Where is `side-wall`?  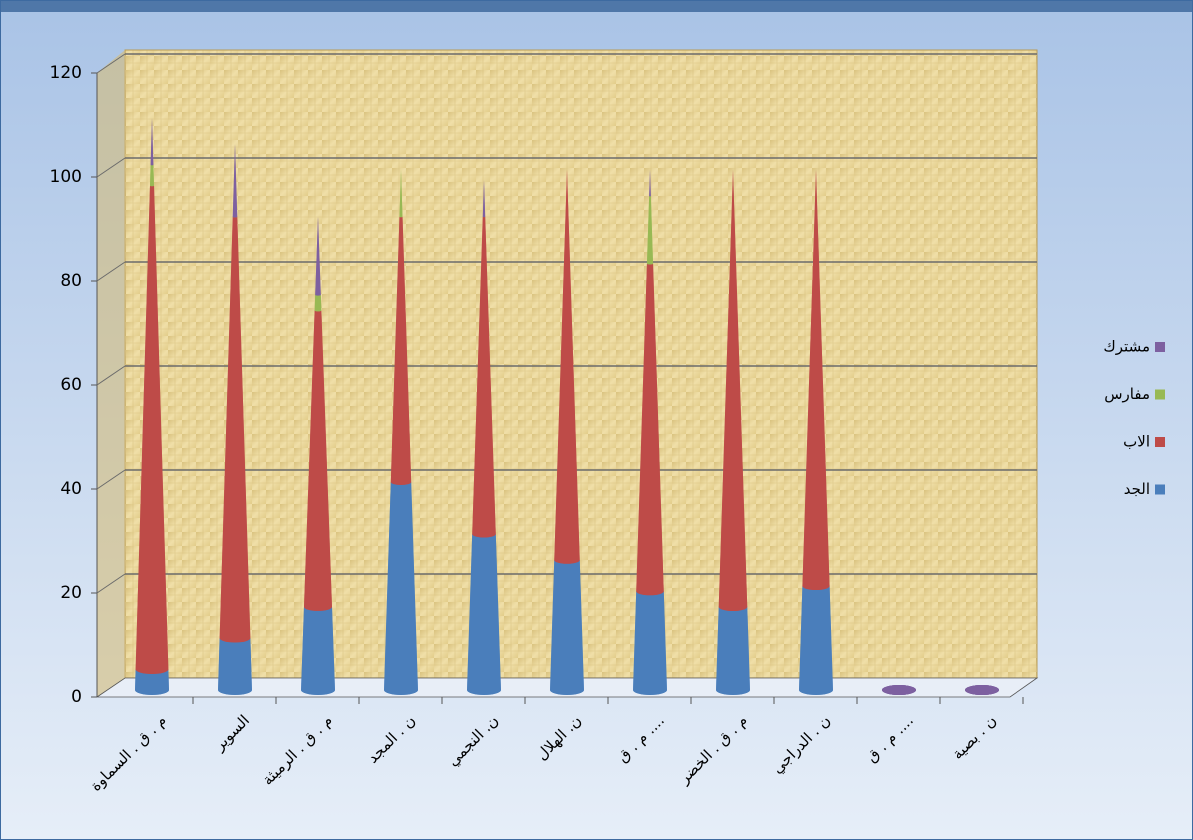 side-wall is located at coordinates (111, 373).